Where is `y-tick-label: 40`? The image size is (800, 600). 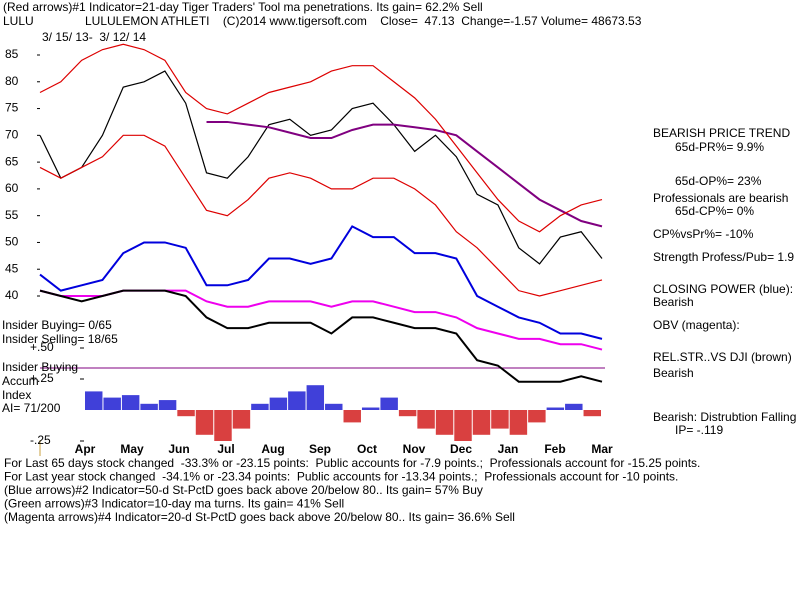
y-tick-label: 40 is located at coordinates (12, 295).